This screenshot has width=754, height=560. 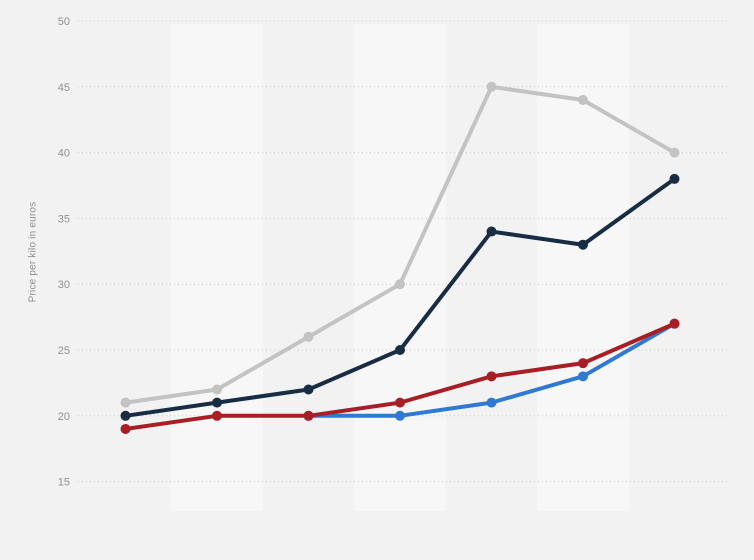 I want to click on y-tick-label: 25, so click(x=64, y=351).